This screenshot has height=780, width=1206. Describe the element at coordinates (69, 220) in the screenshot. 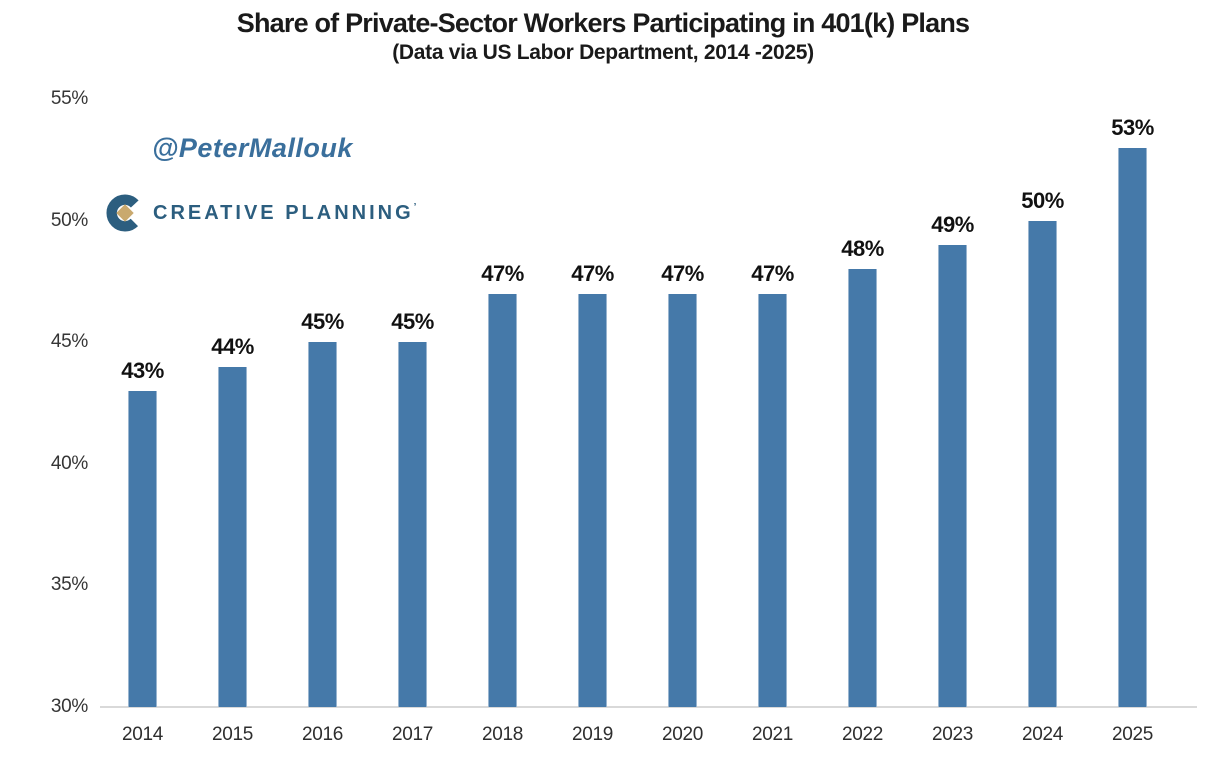

I see `y-tick-label: 50%` at that location.